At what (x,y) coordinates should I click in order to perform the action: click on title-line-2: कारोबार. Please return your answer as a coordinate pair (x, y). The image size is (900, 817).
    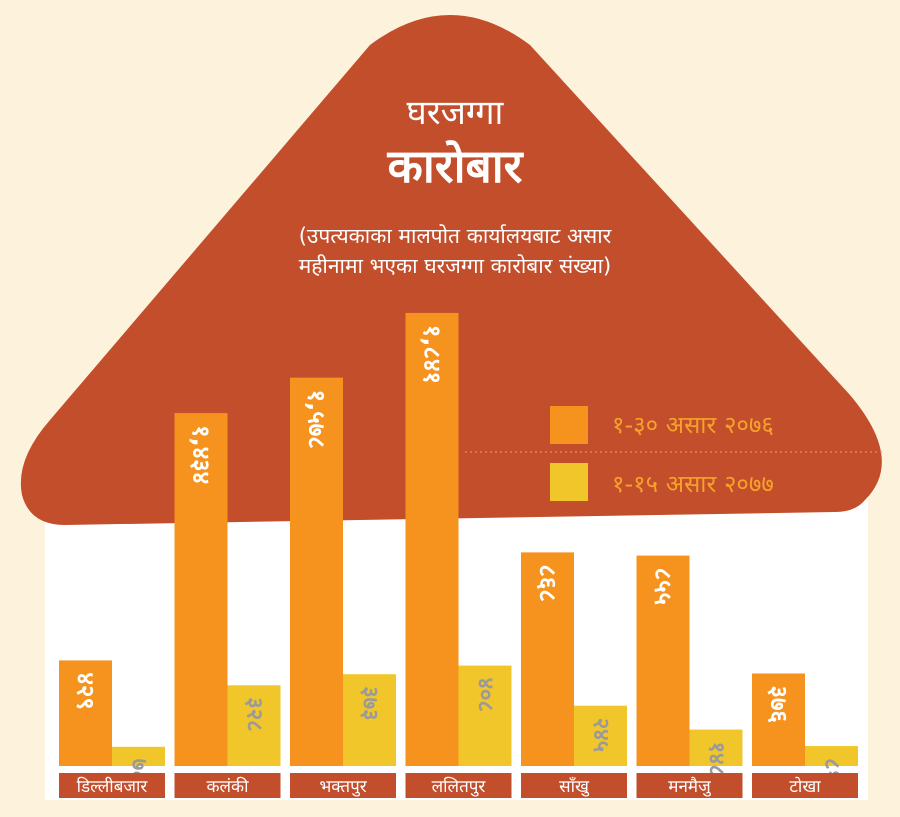
    Looking at the image, I should click on (456, 166).